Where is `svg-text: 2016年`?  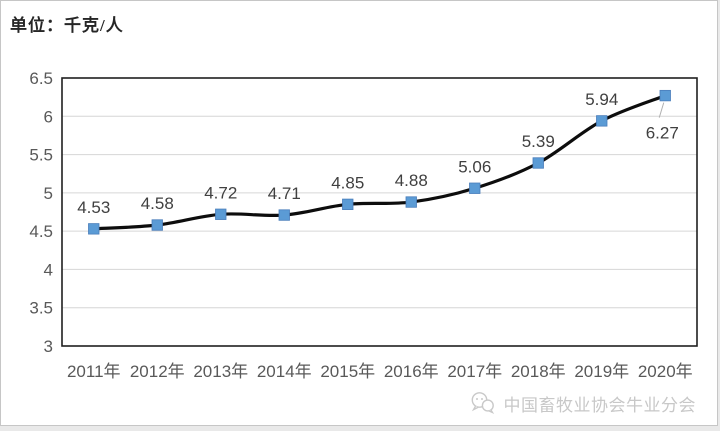 svg-text: 2016年 is located at coordinates (411, 371).